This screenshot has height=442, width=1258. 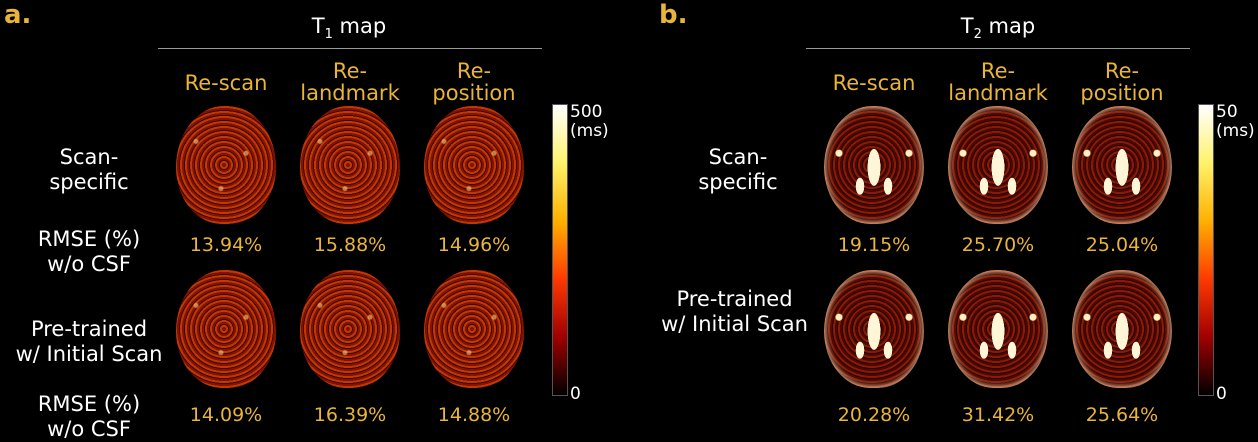 What do you see at coordinates (474, 82) in the screenshot?
I see `t1-col-reposition: Re-position` at bounding box center [474, 82].